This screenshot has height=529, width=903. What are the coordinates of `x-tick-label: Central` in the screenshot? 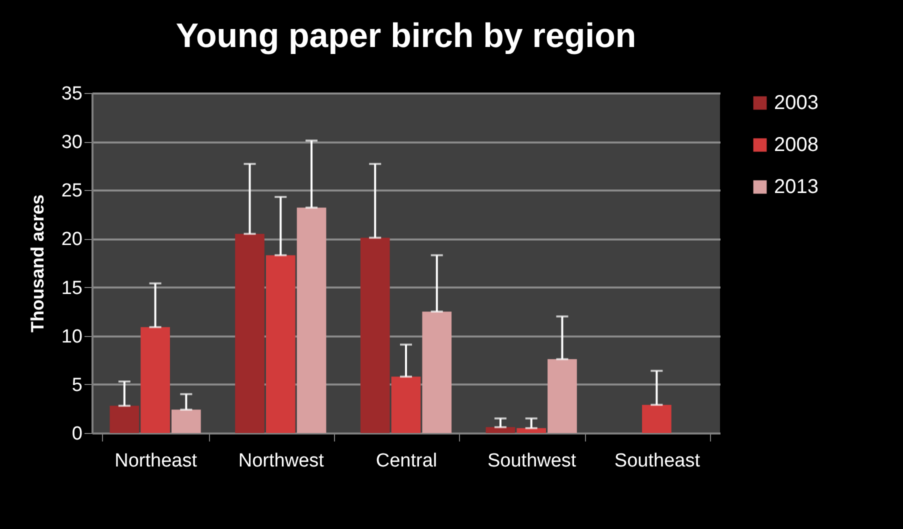 It's located at (407, 461).